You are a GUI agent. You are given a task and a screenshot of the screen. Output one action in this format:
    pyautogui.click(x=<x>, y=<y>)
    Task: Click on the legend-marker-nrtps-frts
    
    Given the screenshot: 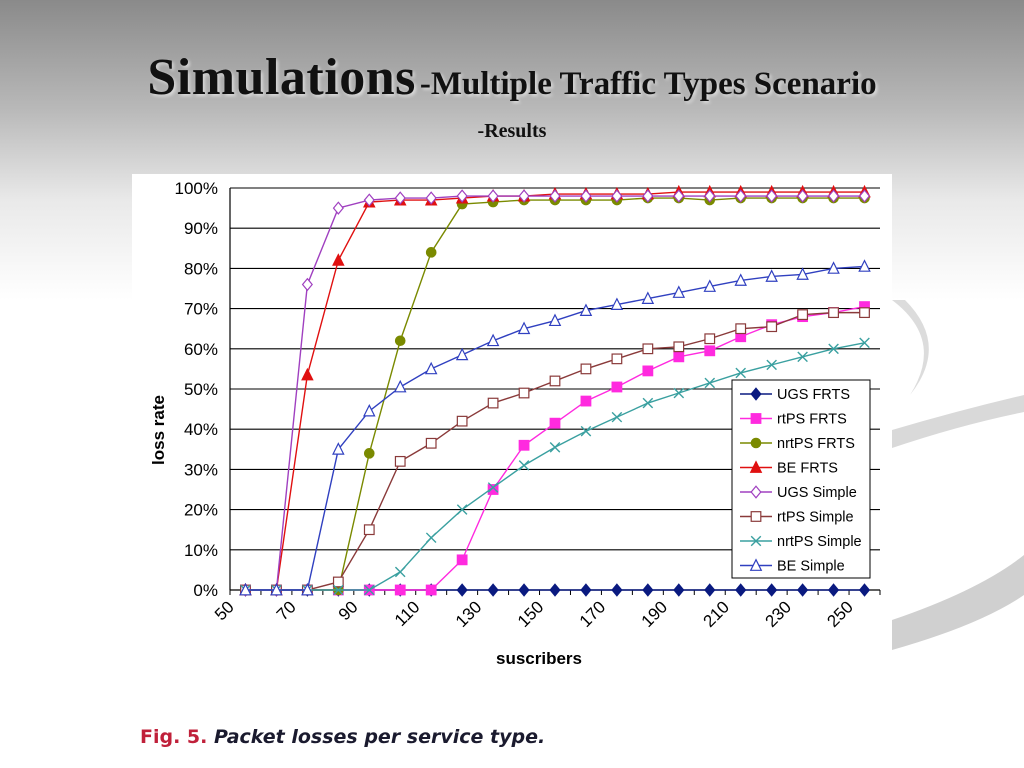 What is the action you would take?
    pyautogui.click(x=756, y=443)
    